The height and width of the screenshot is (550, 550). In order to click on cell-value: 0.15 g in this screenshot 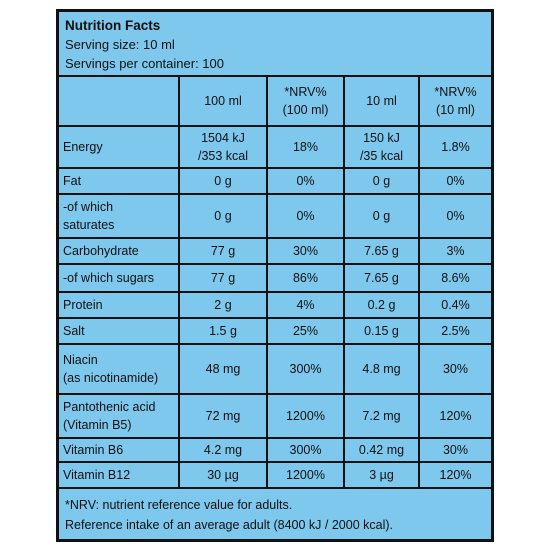, I will do `click(381, 331)`.